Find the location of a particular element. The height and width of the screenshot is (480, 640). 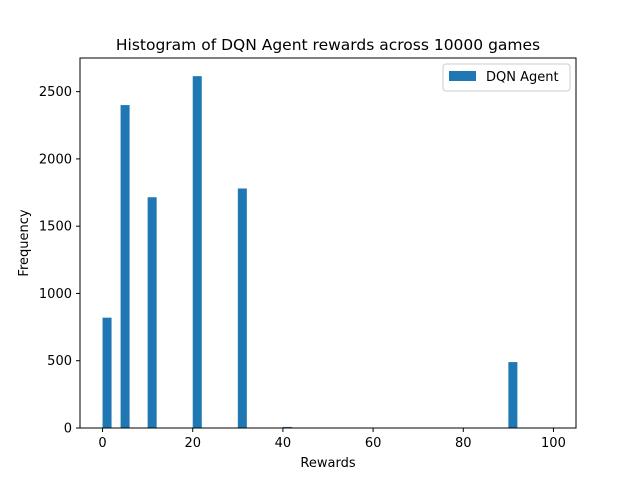

legend-label: DQN Agent is located at coordinates (522, 77).